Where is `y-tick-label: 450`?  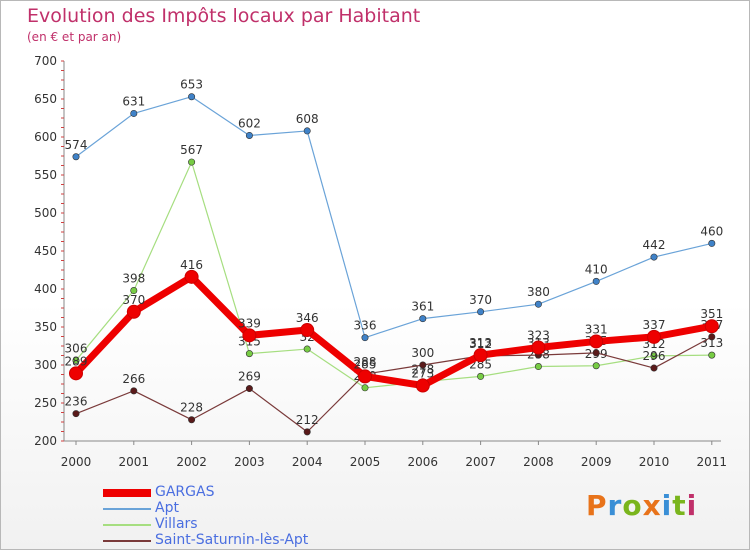
y-tick-label: 450 is located at coordinates (45, 251).